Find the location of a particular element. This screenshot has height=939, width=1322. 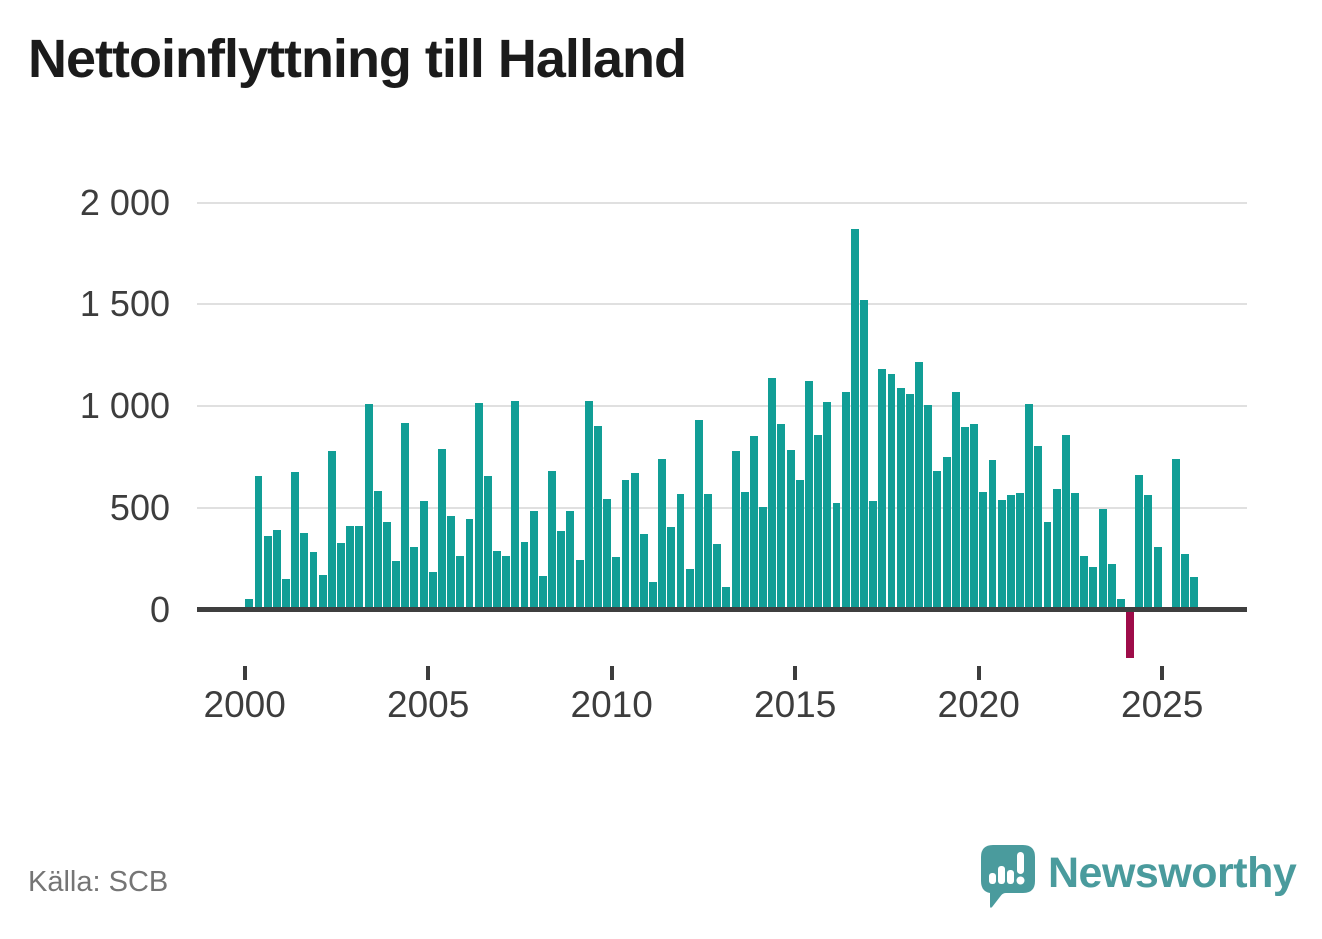

x-axis-label: 2005 is located at coordinates (428, 704).